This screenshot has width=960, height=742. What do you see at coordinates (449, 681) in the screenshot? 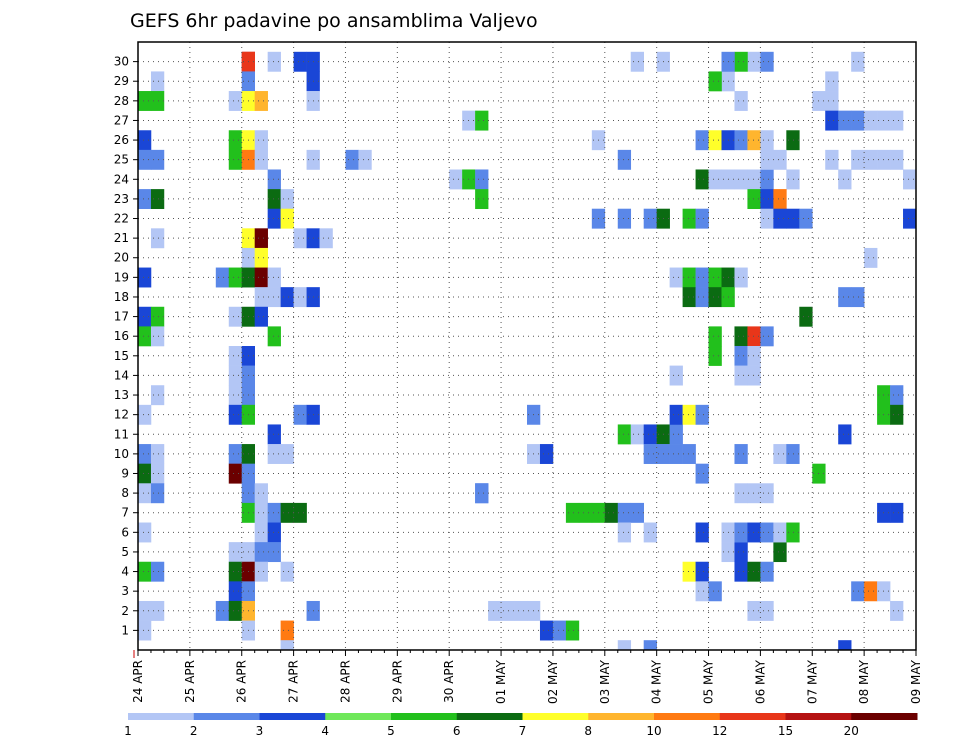
I see `x-tick-label: 30 APR` at bounding box center [449, 681].